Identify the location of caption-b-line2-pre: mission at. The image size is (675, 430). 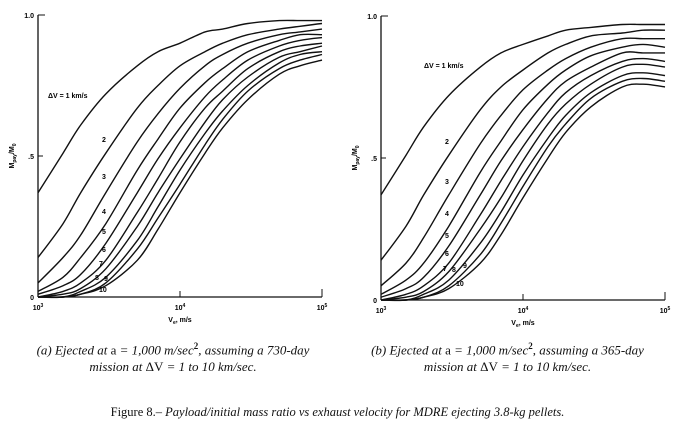
(452, 367).